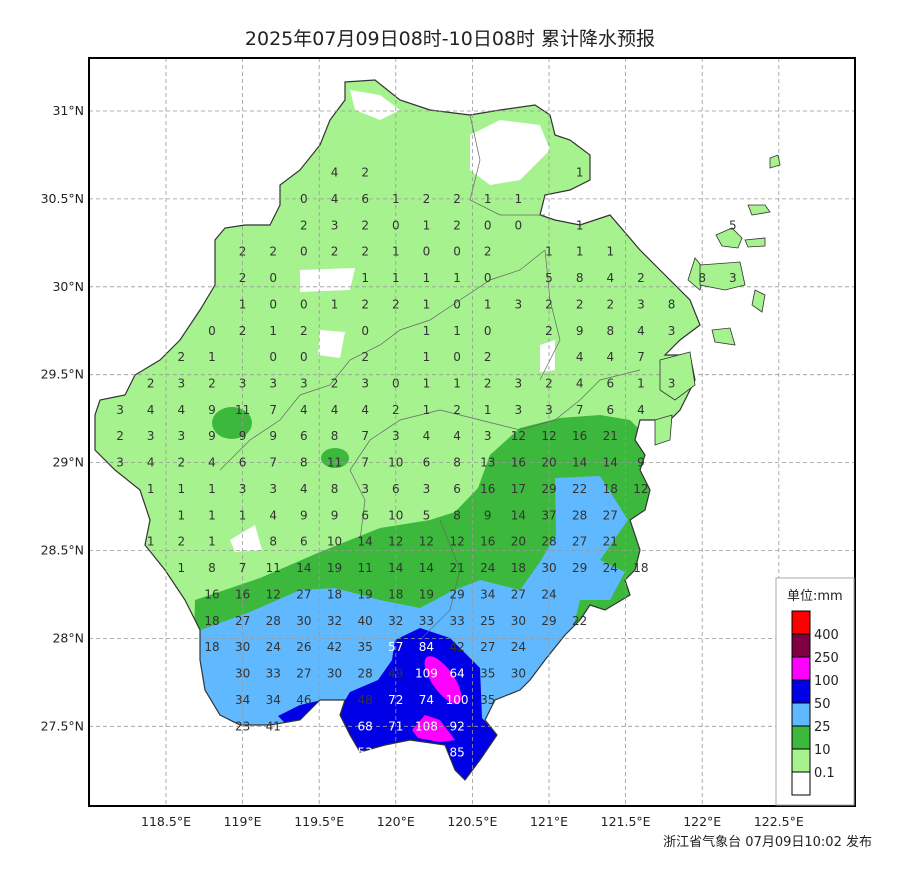 The height and width of the screenshot is (877, 900). I want to click on lat-tick-label: 29°N, so click(68, 462).